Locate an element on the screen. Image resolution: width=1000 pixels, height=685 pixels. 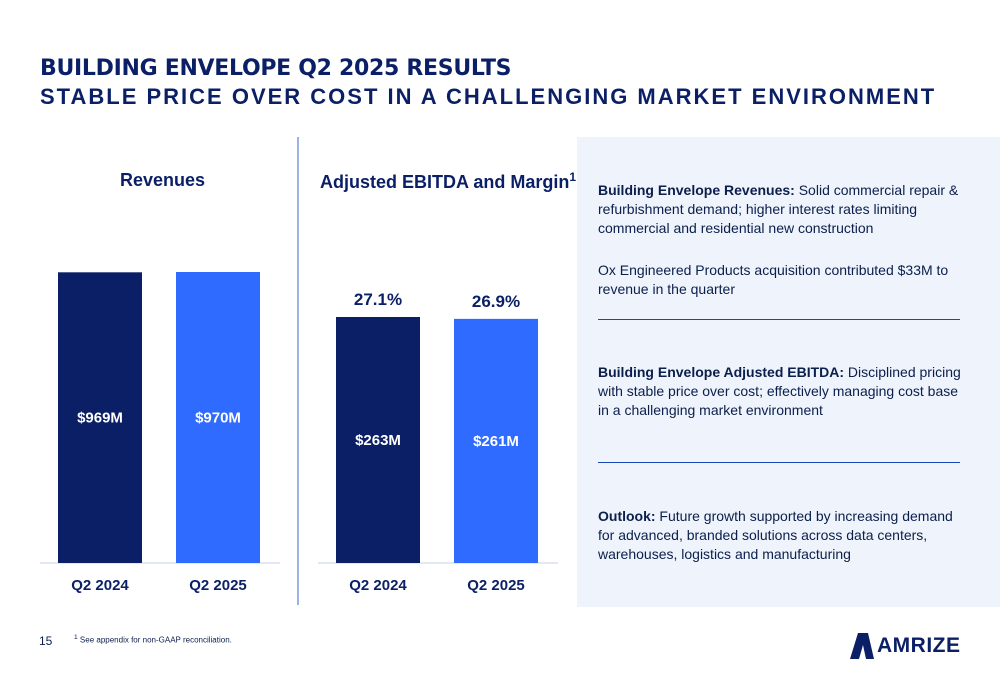
ebitda-title-footnote-mark: 1 is located at coordinates (573, 177).